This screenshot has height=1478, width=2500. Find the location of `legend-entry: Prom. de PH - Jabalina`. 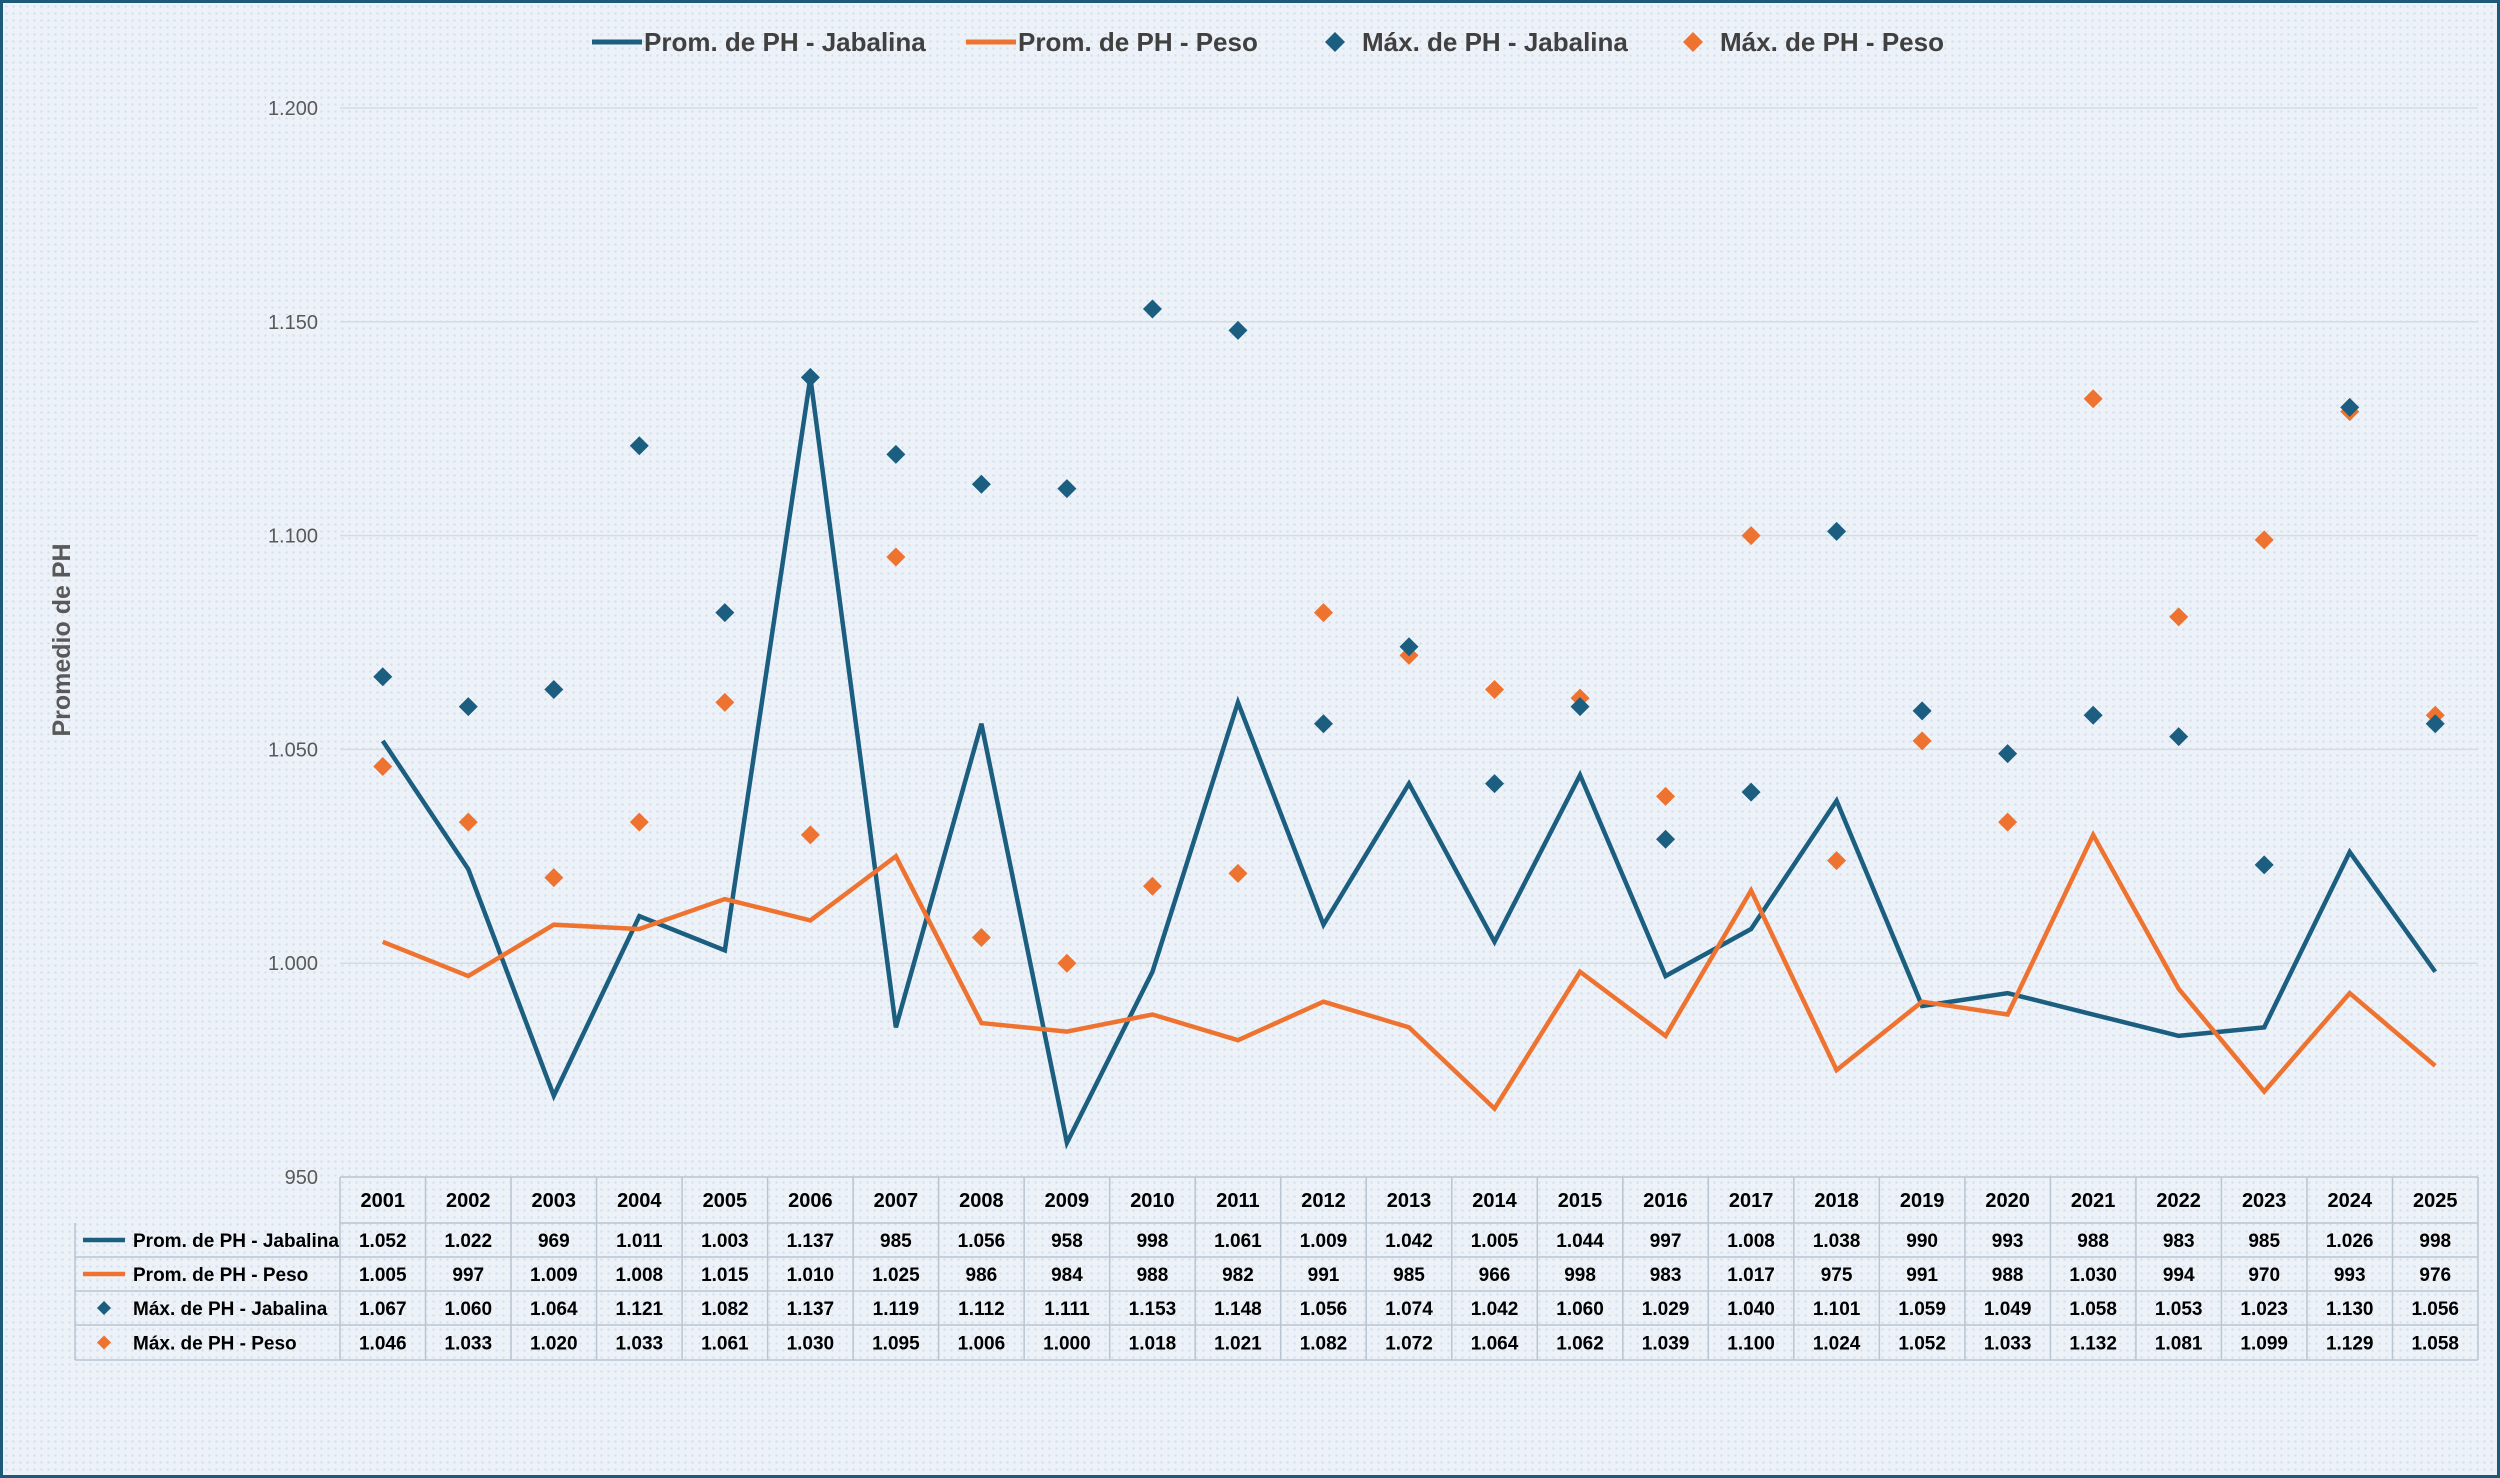

legend-entry: Prom. de PH - Jabalina is located at coordinates (785, 42).